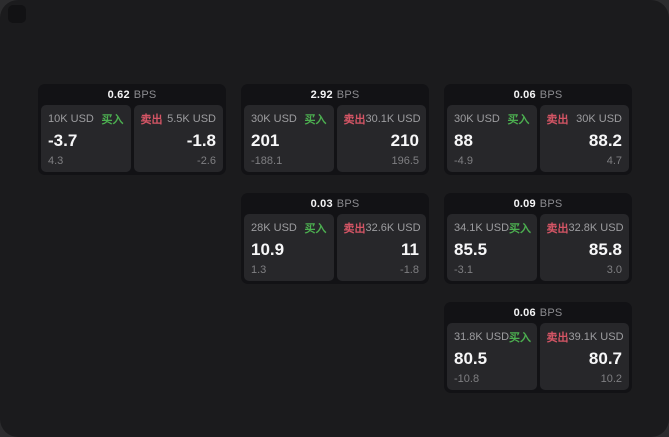  I want to click on sell-price: 80.7, so click(605, 359).